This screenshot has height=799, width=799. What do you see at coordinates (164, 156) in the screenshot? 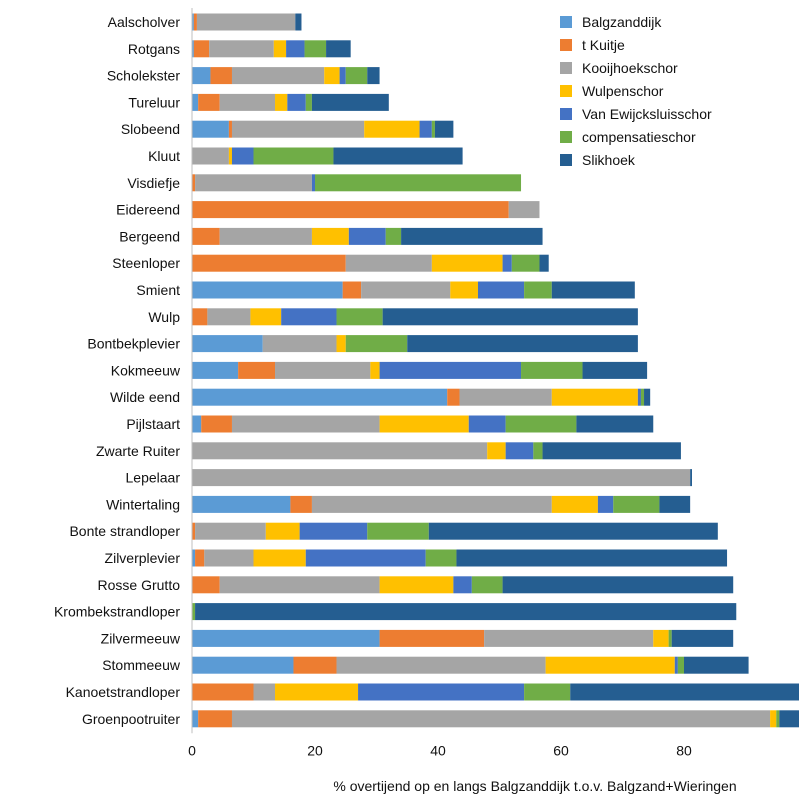
I see `category-label: Kluut` at bounding box center [164, 156].